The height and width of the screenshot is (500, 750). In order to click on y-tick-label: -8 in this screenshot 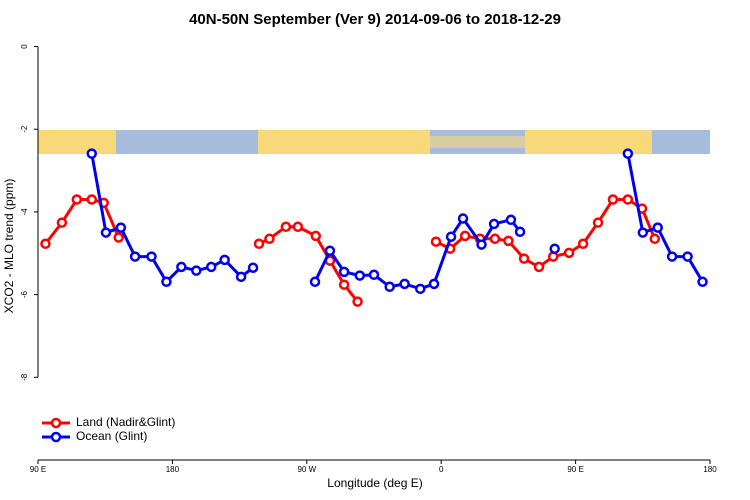, I will do `click(24, 377)`.